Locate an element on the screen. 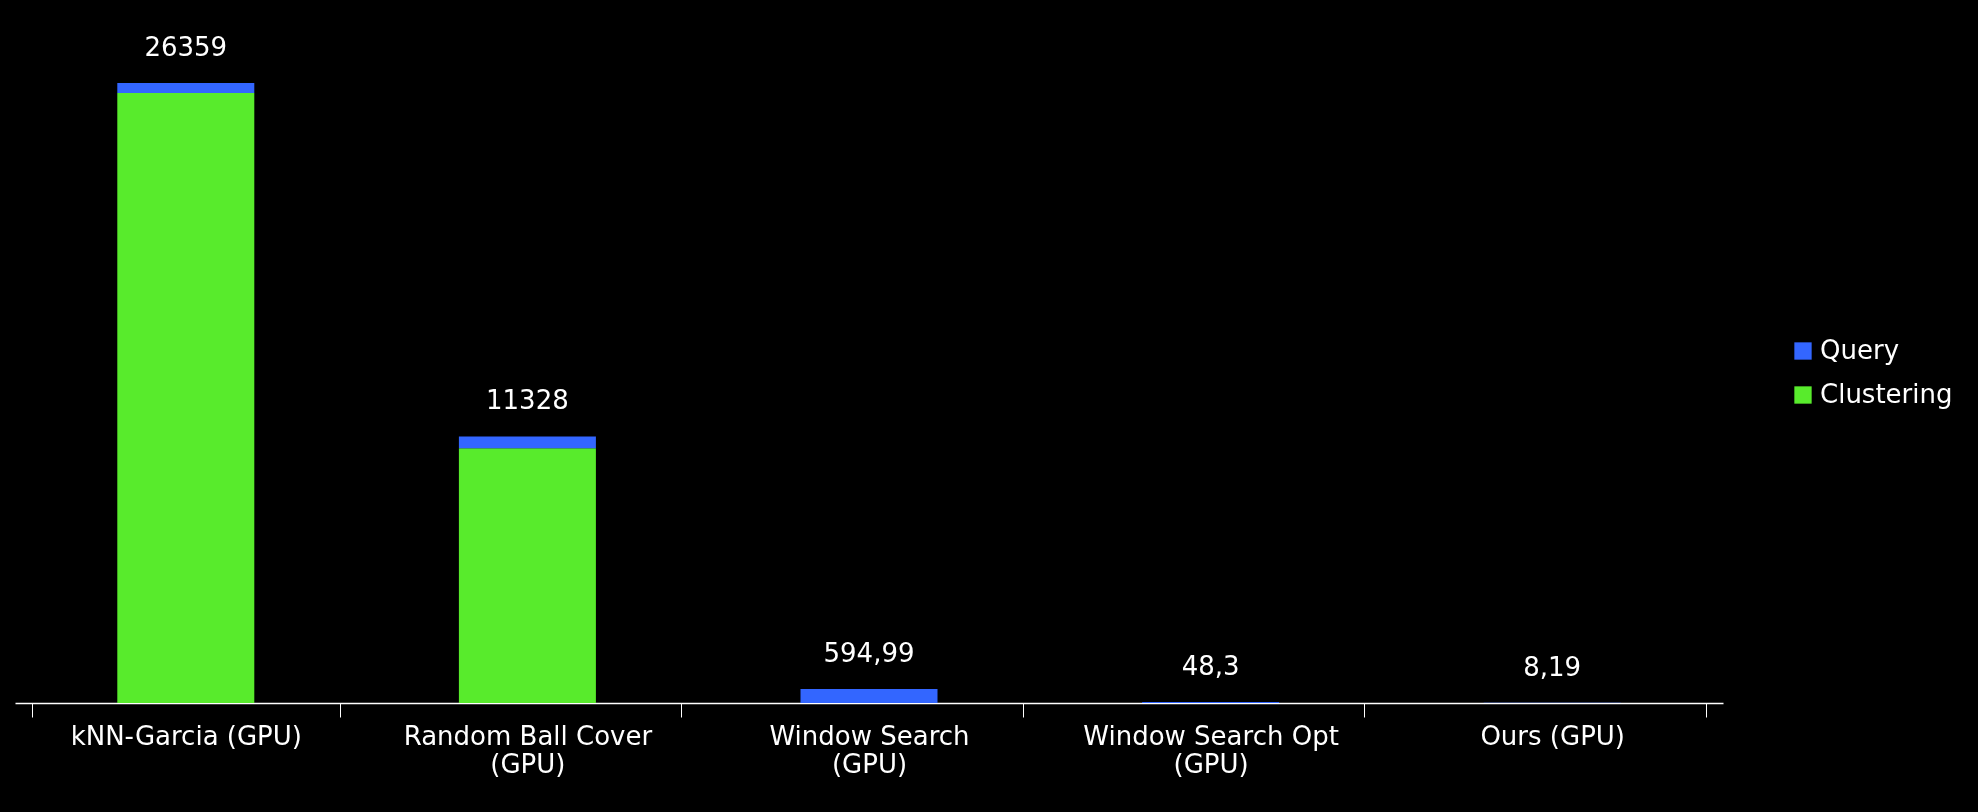 The image size is (1978, 812). legend-label: Clustering is located at coordinates (1886, 394).